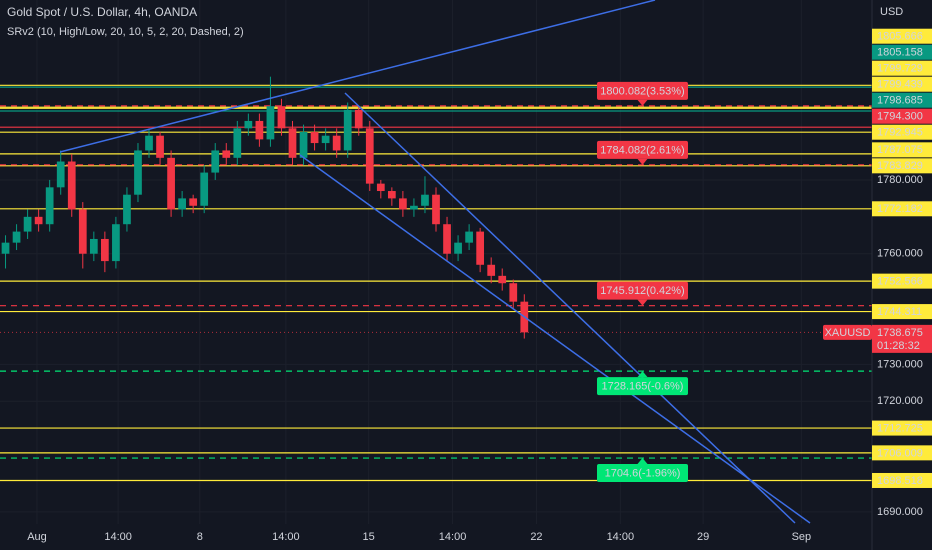  I want to click on level-label: 1805.158, so click(900, 53).